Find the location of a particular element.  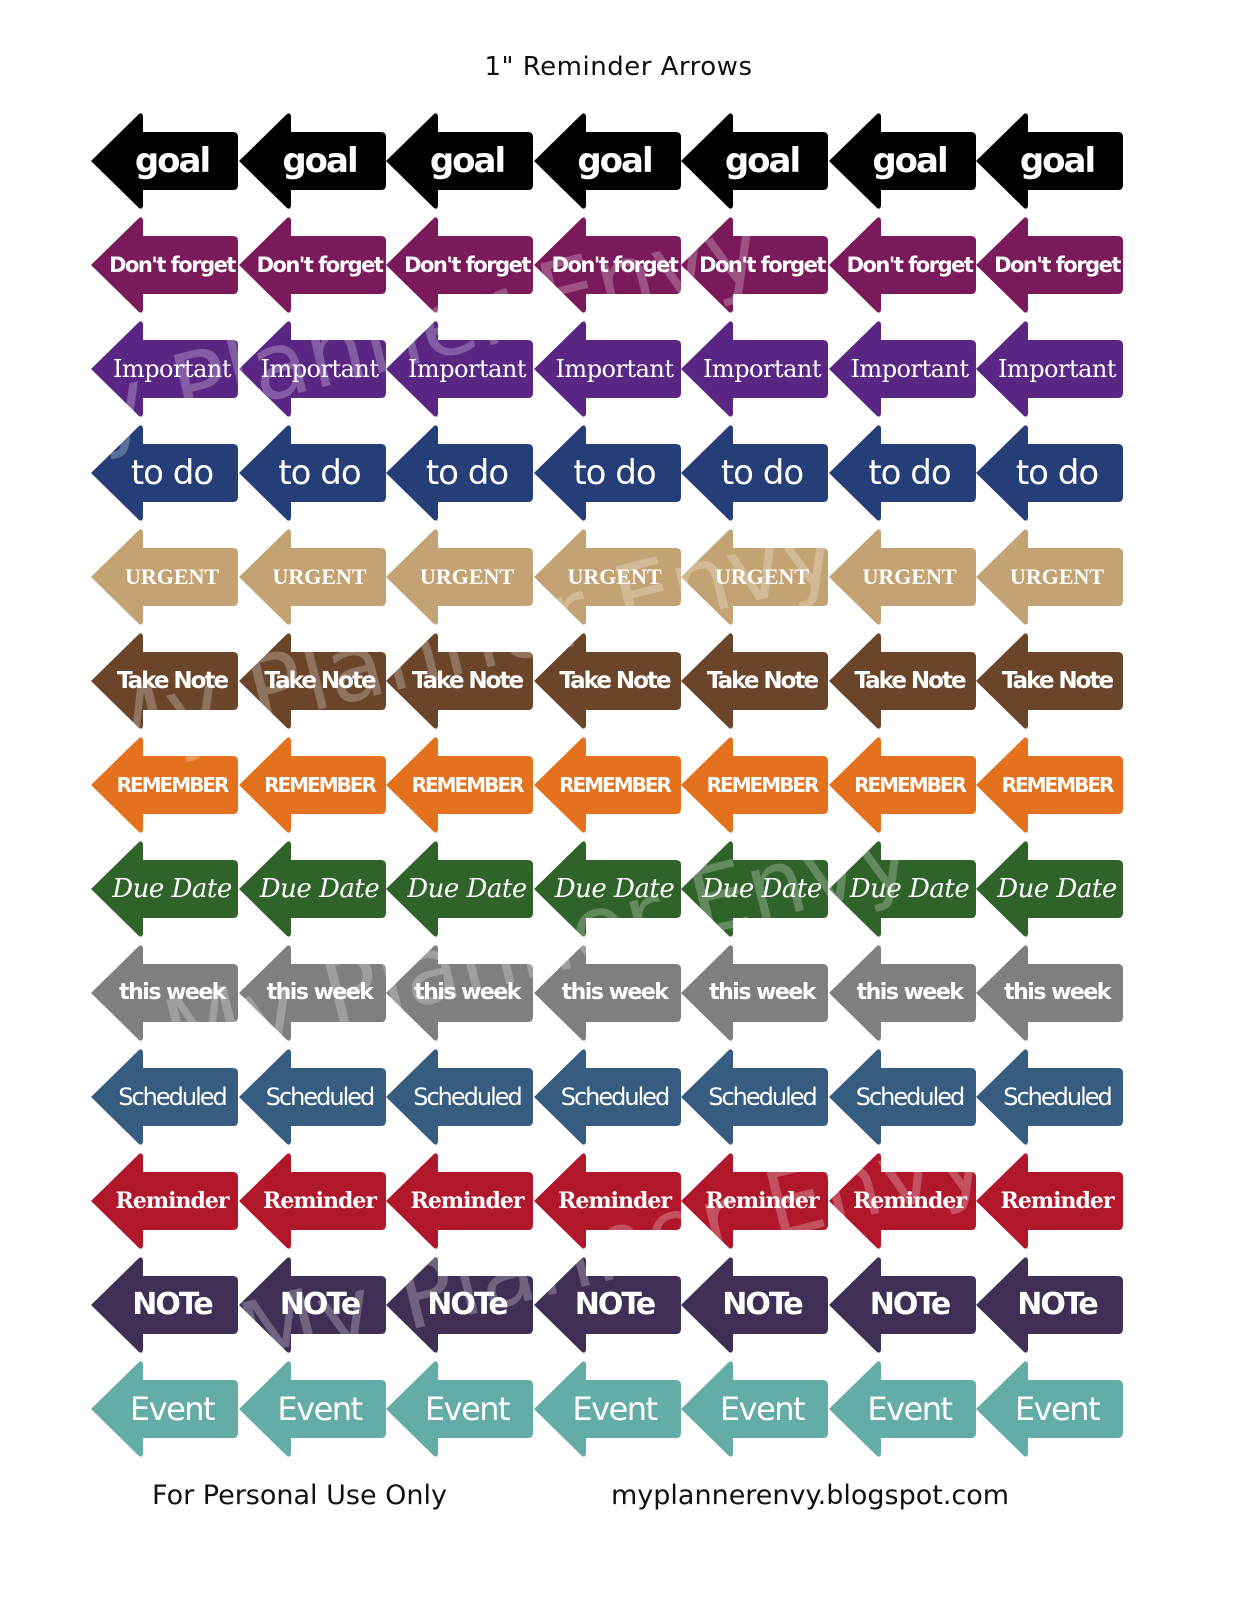

arrow-label: Important is located at coordinates (172, 369).